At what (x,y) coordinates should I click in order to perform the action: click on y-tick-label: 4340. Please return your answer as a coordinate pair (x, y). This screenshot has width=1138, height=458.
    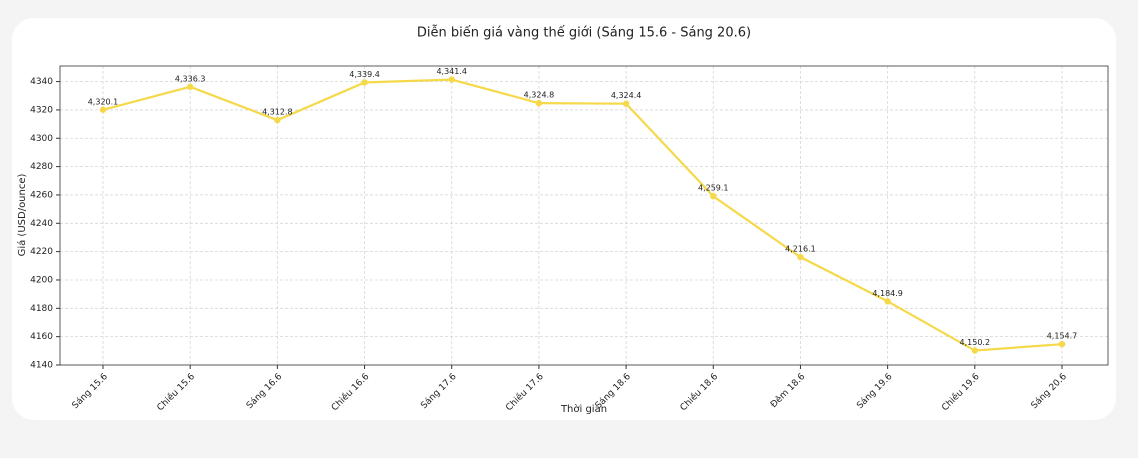
    Looking at the image, I should click on (41, 82).